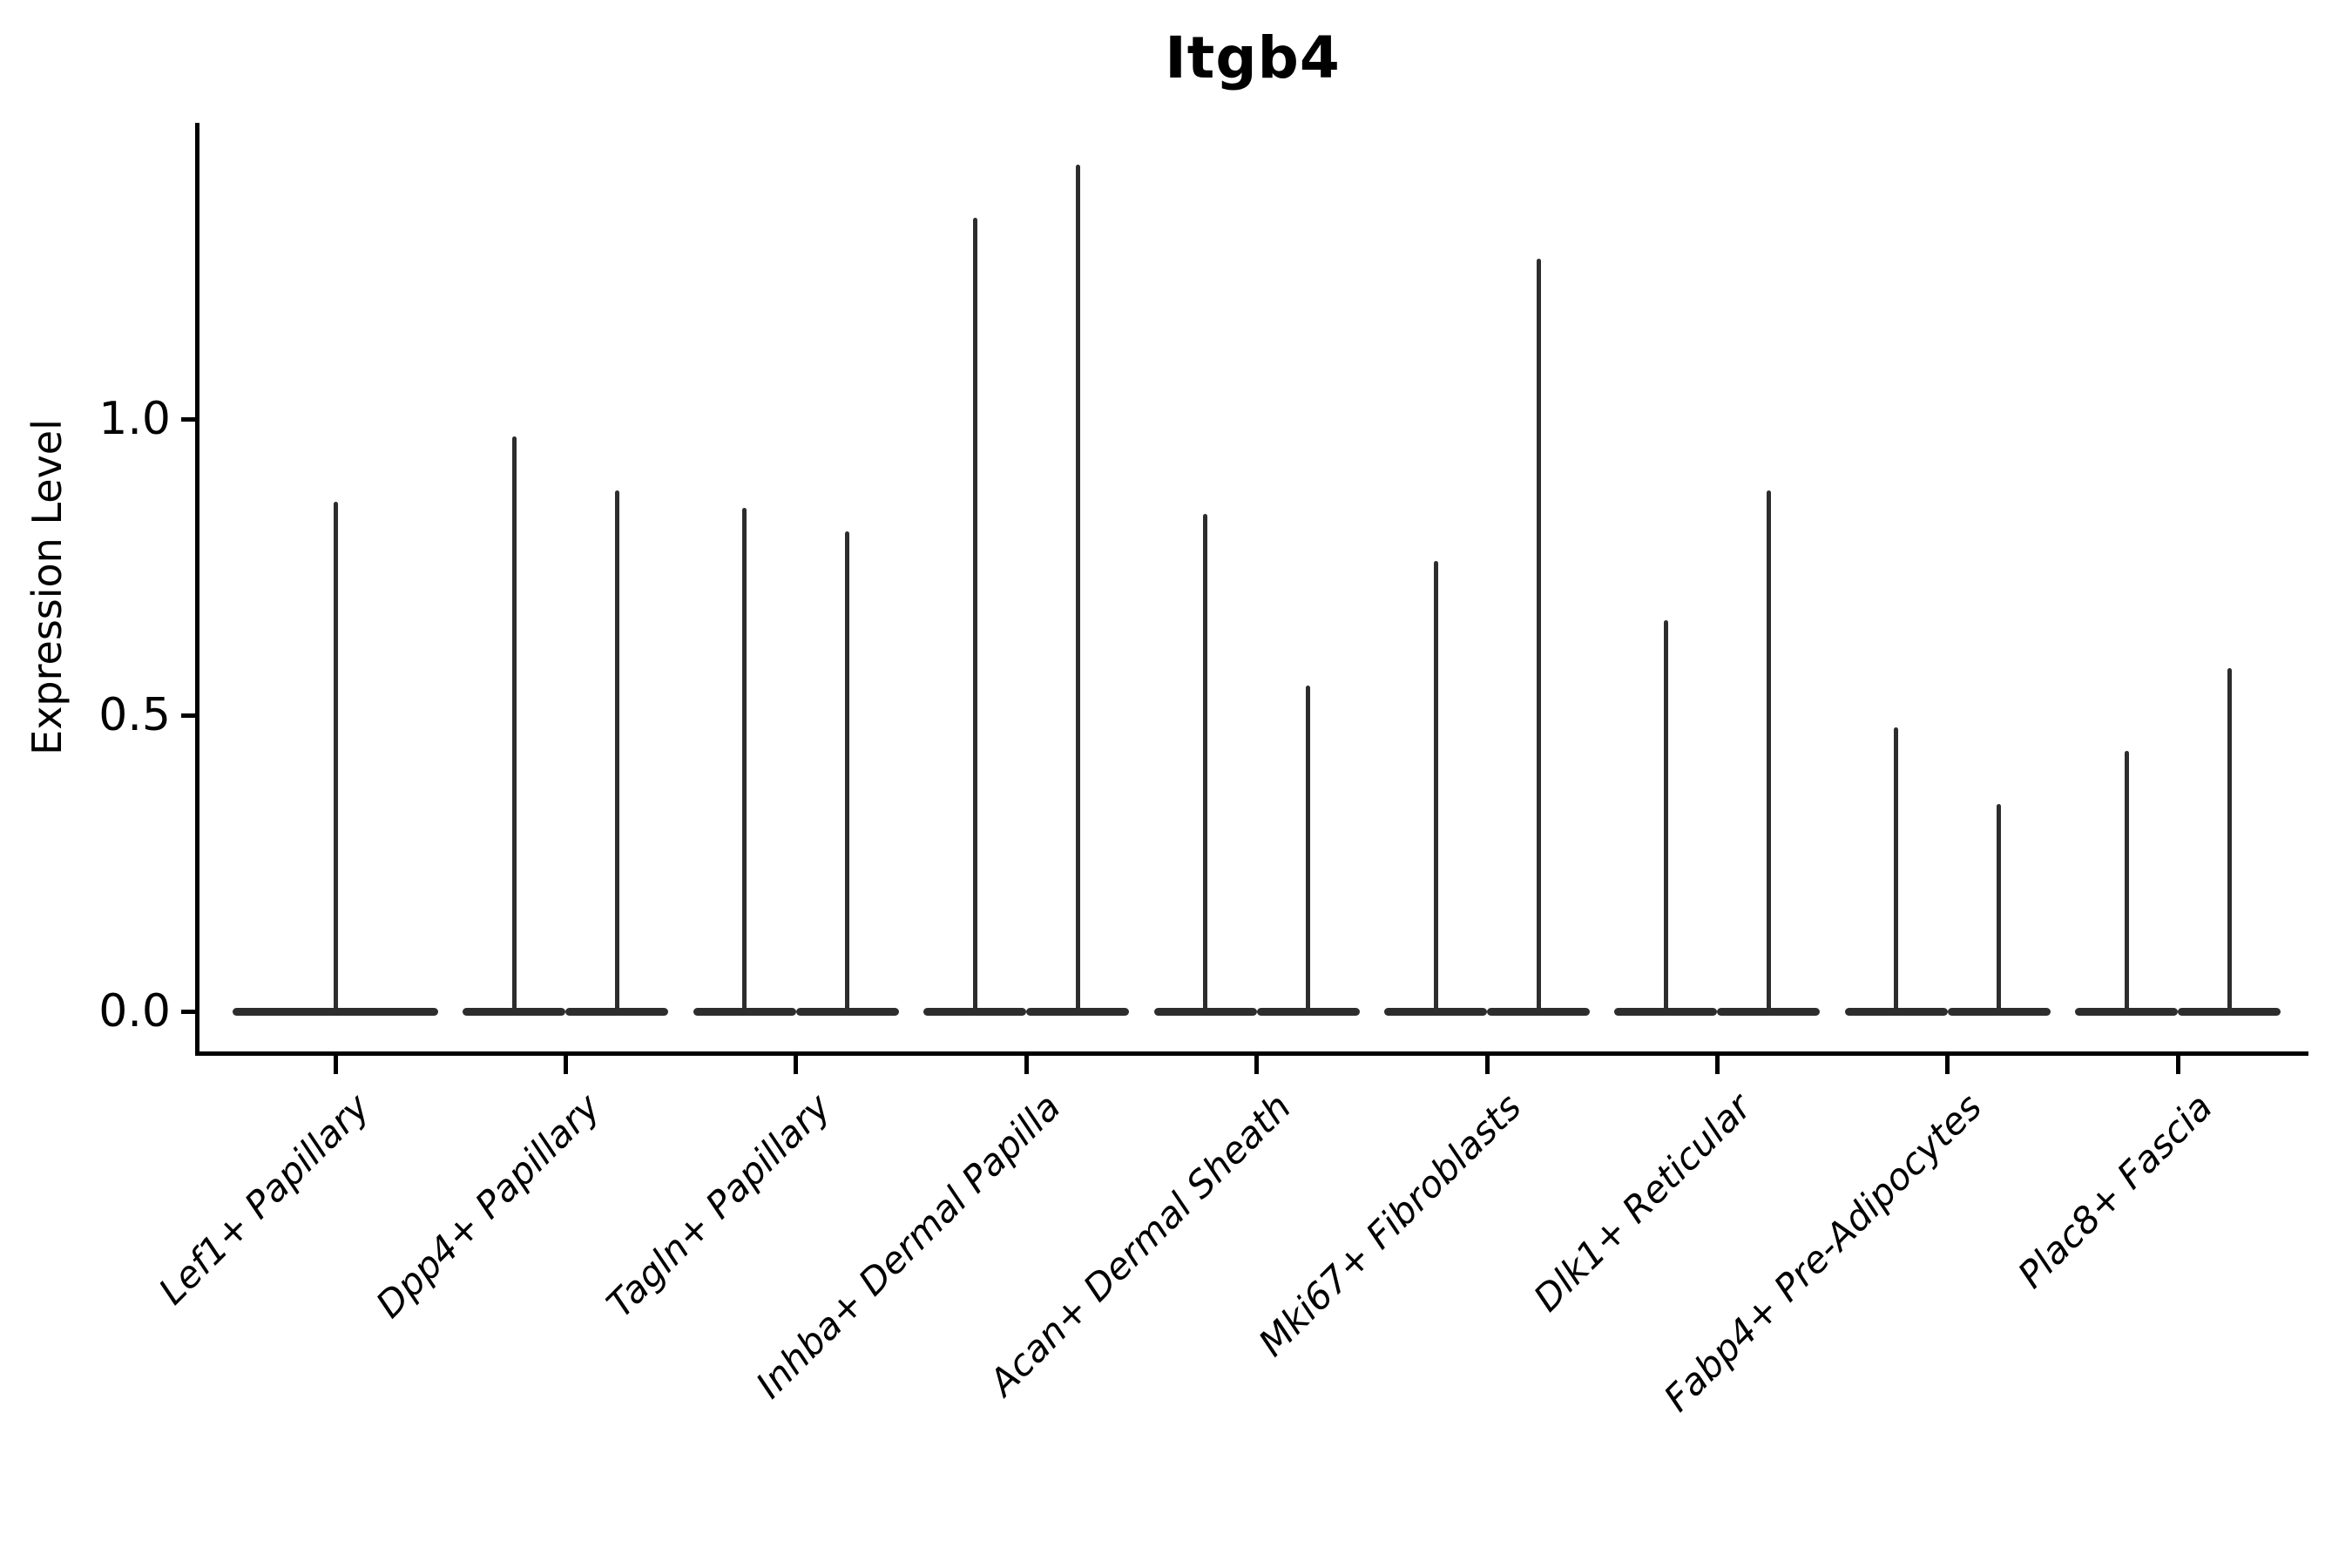  What do you see at coordinates (188, 716) in the screenshot?
I see `y-tick-0.5` at bounding box center [188, 716].